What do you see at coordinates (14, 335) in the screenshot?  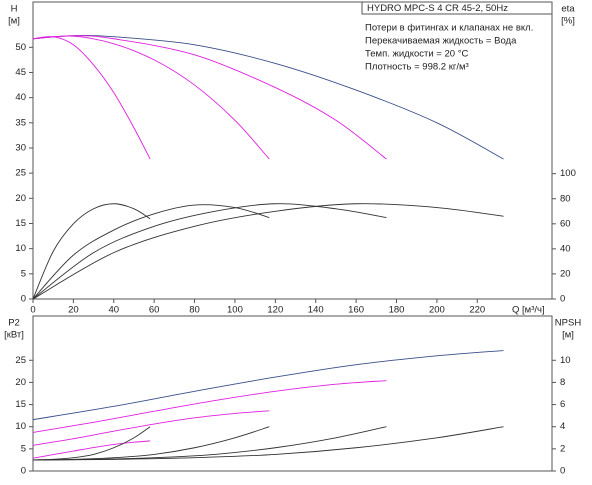 I see `y-axis-unit: [кВт]` at bounding box center [14, 335].